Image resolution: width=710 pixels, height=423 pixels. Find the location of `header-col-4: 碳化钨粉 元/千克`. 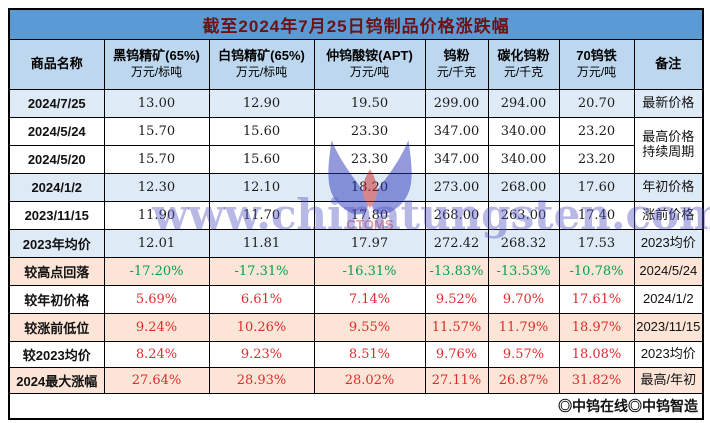

header-col-4: 碳化钨粉 元/千克 is located at coordinates (523, 64).